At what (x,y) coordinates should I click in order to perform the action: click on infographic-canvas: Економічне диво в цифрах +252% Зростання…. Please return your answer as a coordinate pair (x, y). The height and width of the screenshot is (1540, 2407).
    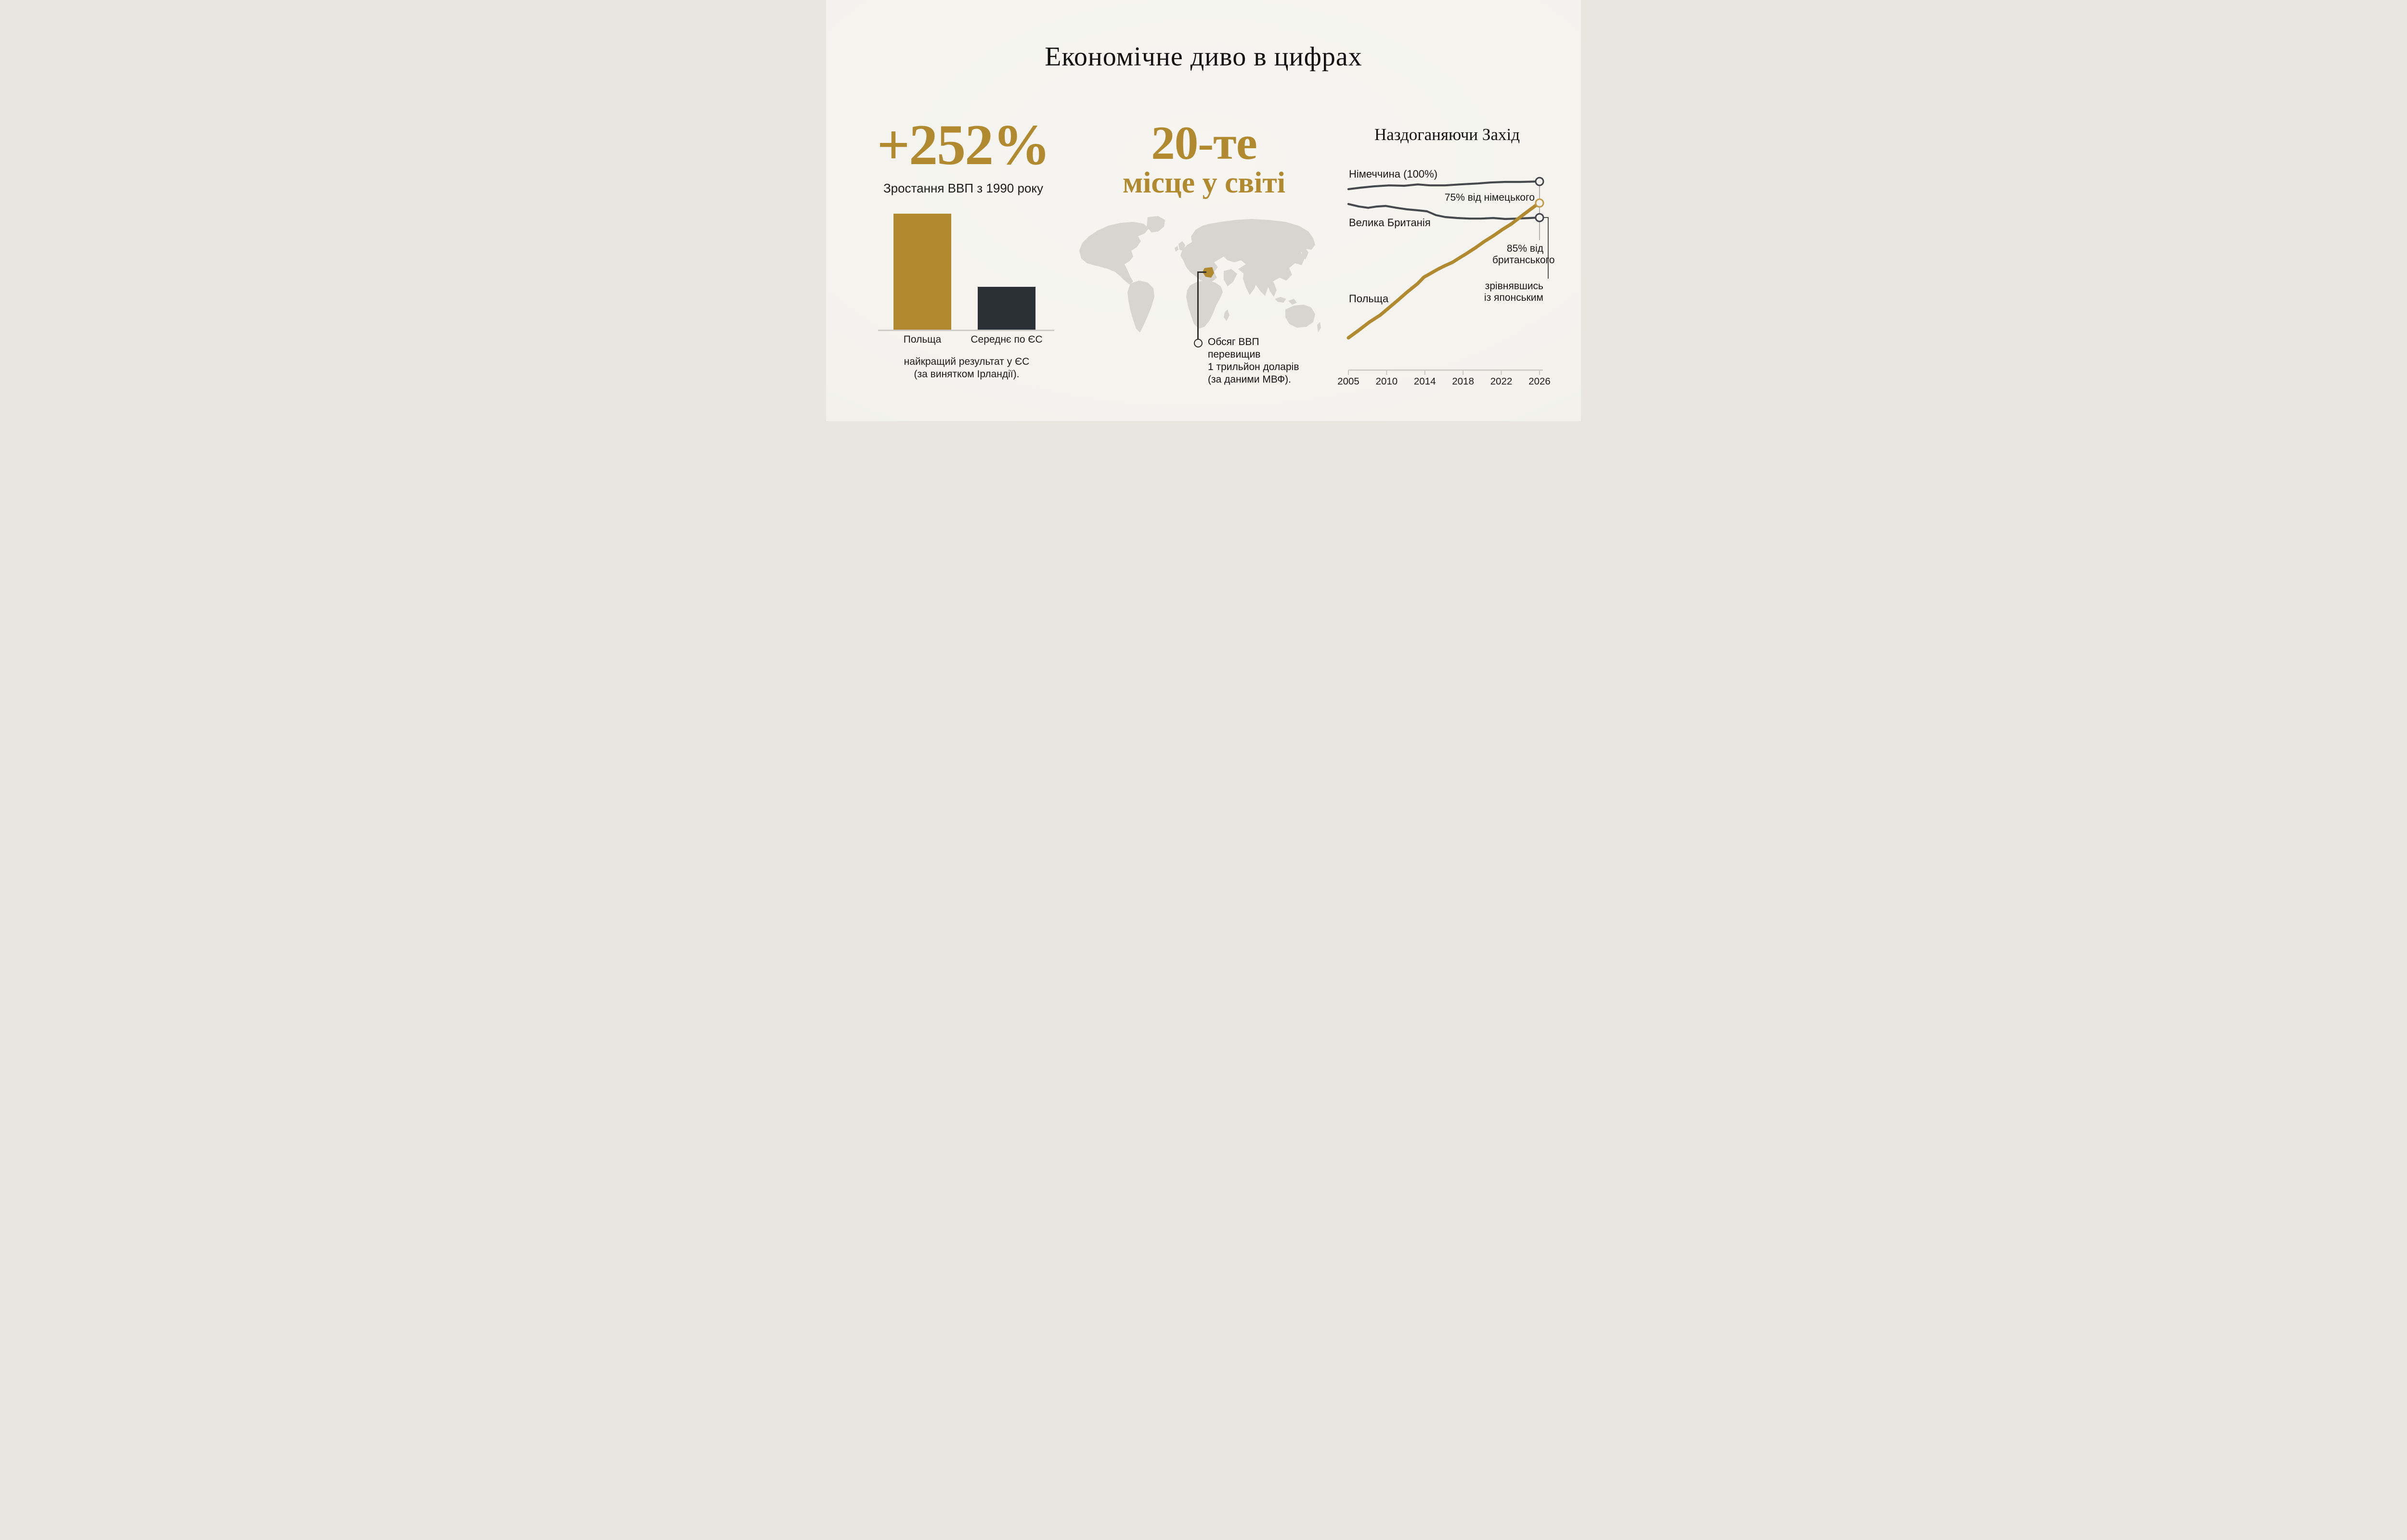
    Looking at the image, I should click on (1203, 210).